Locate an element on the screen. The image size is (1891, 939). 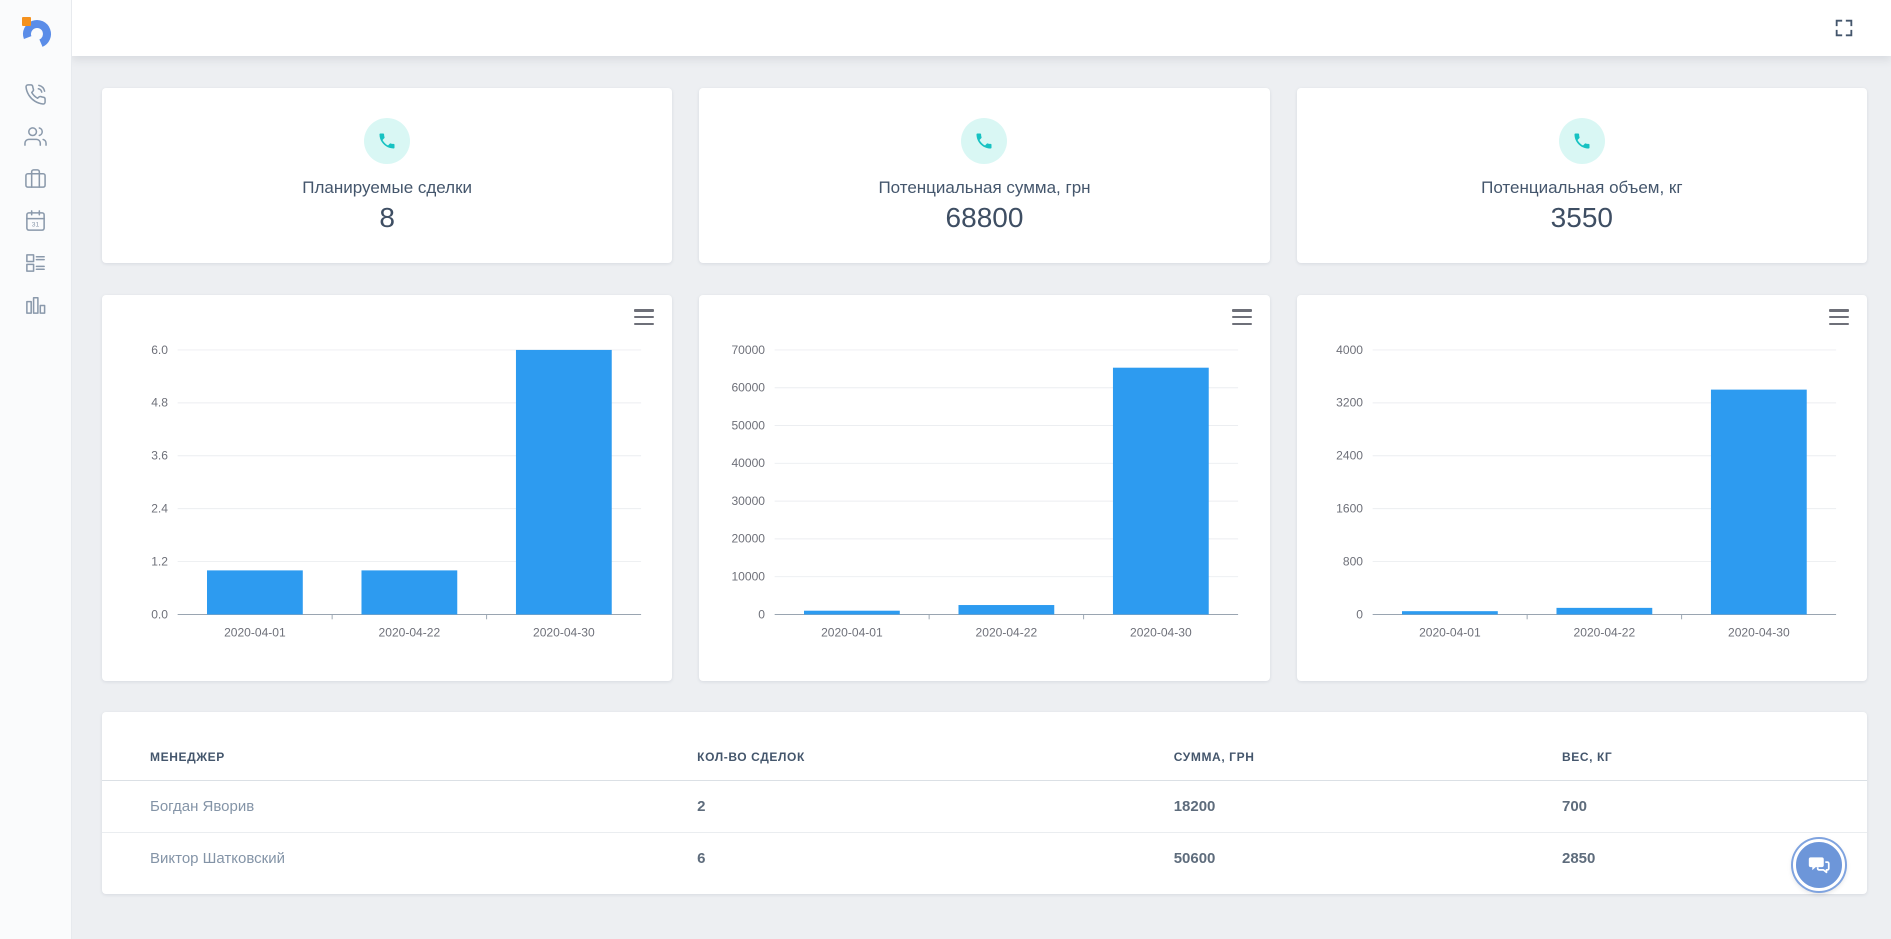
sidebar-item-stats is located at coordinates (36, 304).